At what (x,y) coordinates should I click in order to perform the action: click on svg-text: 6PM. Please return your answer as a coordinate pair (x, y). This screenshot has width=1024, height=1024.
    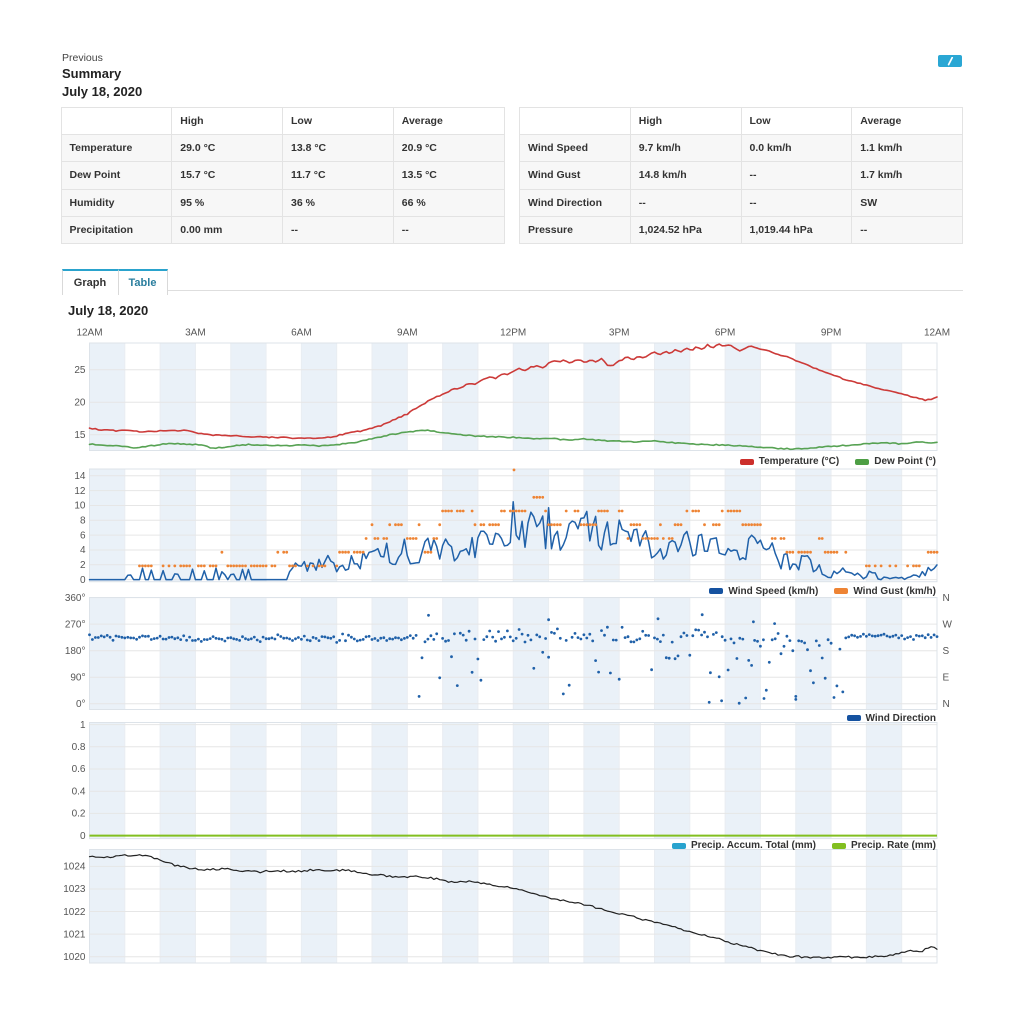
    Looking at the image, I should click on (725, 333).